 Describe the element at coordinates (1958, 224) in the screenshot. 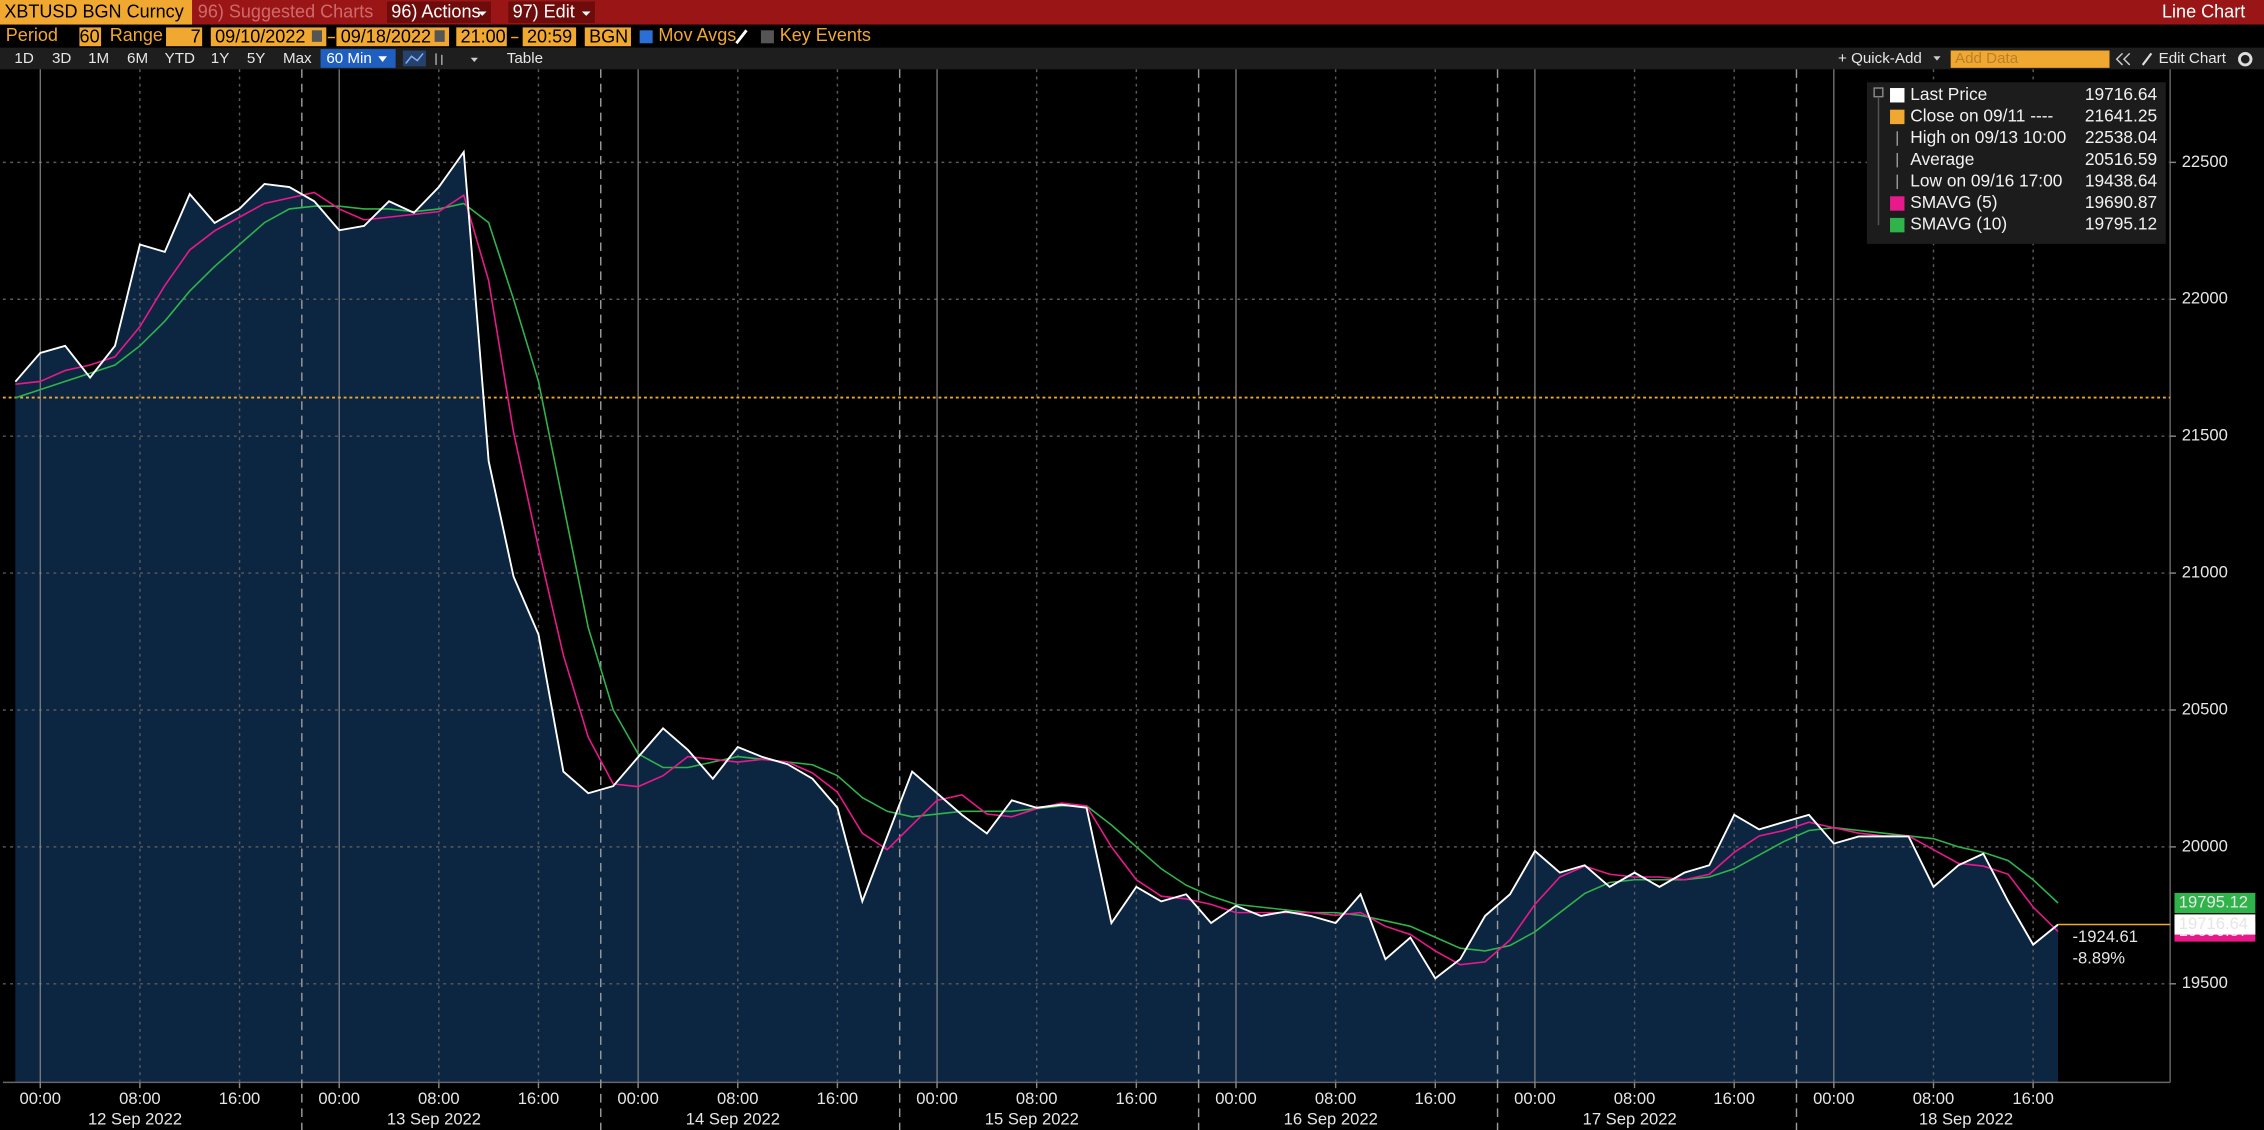

I see `legend-label: SMAVG (10)` at that location.